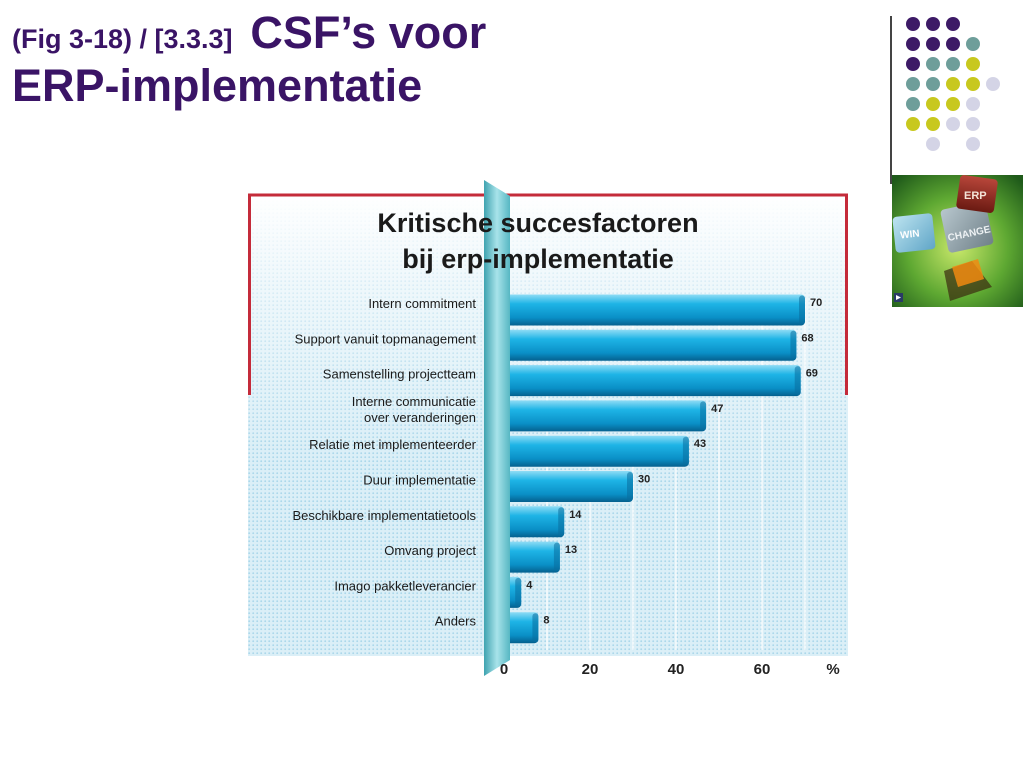 Image resolution: width=1024 pixels, height=768 pixels. Describe the element at coordinates (891, 100) in the screenshot. I see `divider-line` at that location.